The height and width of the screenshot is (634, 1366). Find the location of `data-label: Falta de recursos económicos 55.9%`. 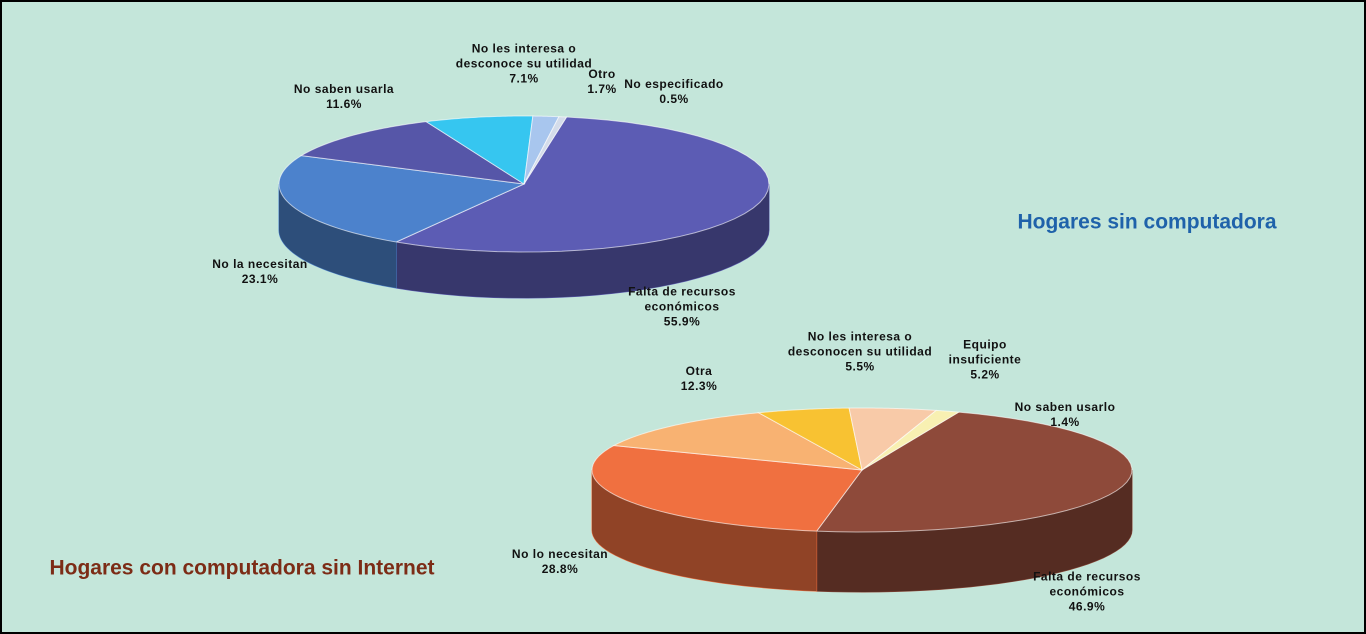

data-label: Falta de recursos económicos 55.9% is located at coordinates (682, 307).